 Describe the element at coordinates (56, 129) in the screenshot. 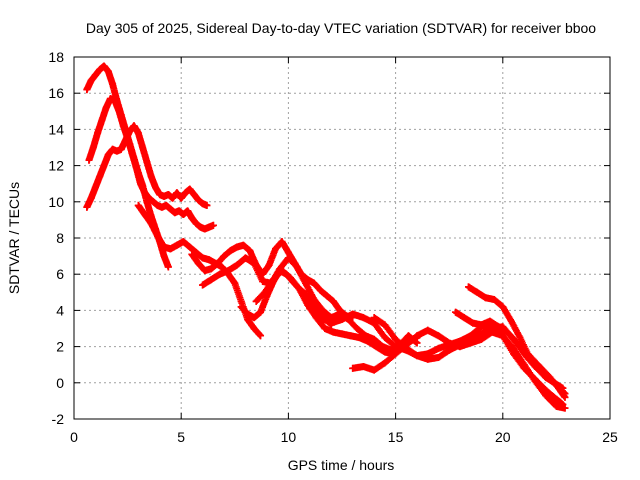

I see `y-tick-label: 14` at that location.